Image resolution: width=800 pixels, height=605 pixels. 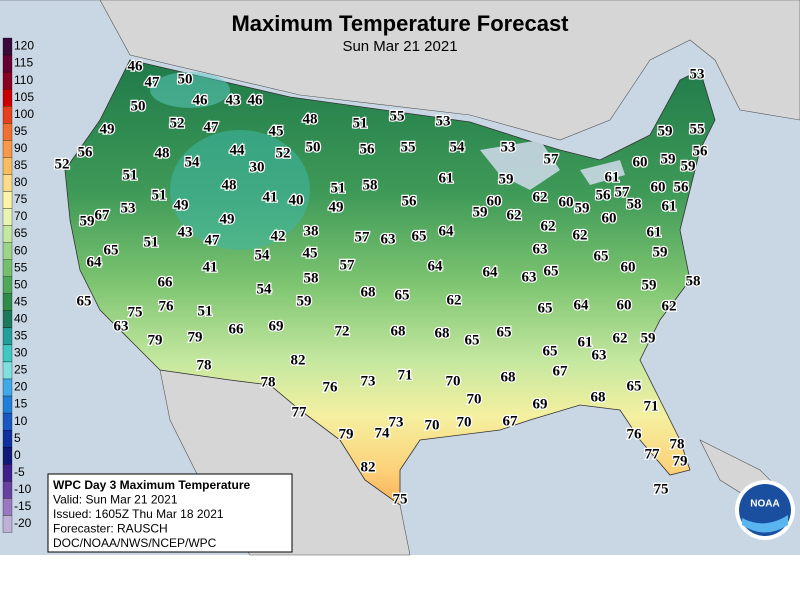 What do you see at coordinates (24, 97) in the screenshot?
I see `legend-label: 105` at bounding box center [24, 97].